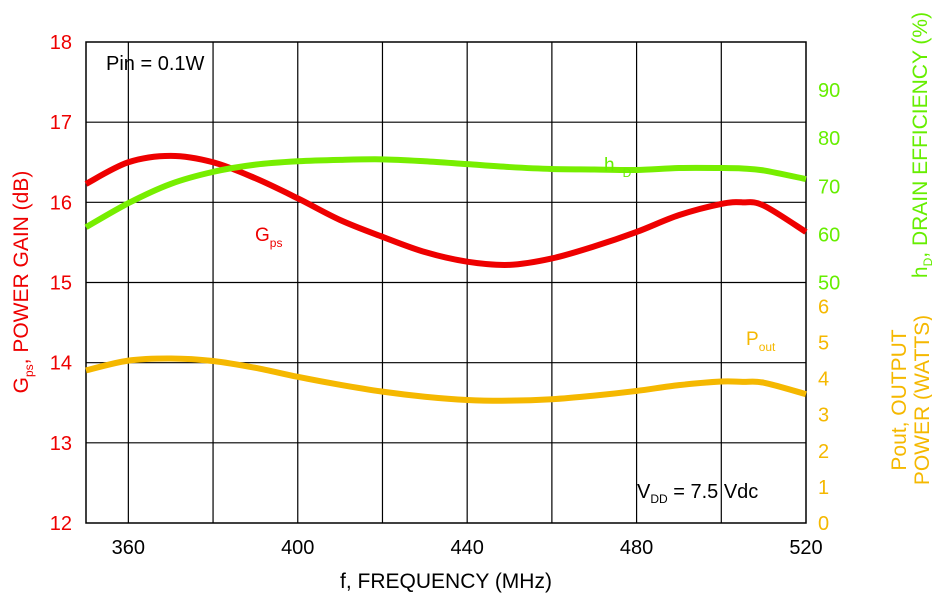  Describe the element at coordinates (262, 235) in the screenshot. I see `gps-label-main: G` at that location.